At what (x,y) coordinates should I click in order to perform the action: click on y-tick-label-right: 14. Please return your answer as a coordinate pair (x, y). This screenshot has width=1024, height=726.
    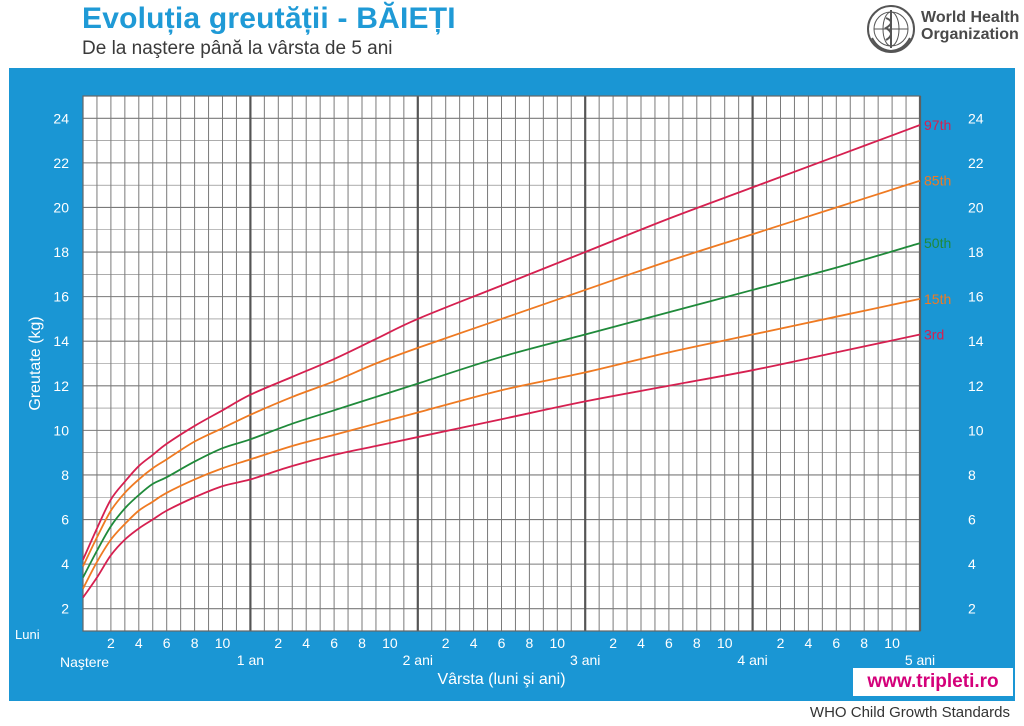
    Looking at the image, I should click on (976, 341).